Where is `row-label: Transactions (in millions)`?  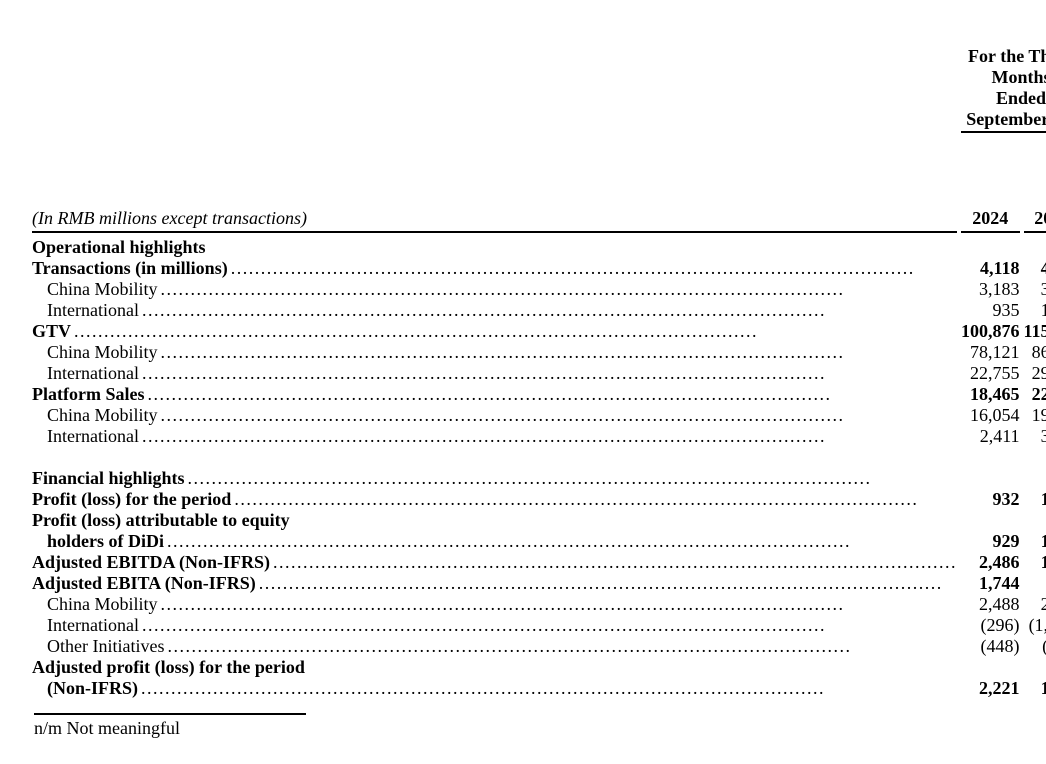
row-label: Transactions (in millions) is located at coordinates (494, 268).